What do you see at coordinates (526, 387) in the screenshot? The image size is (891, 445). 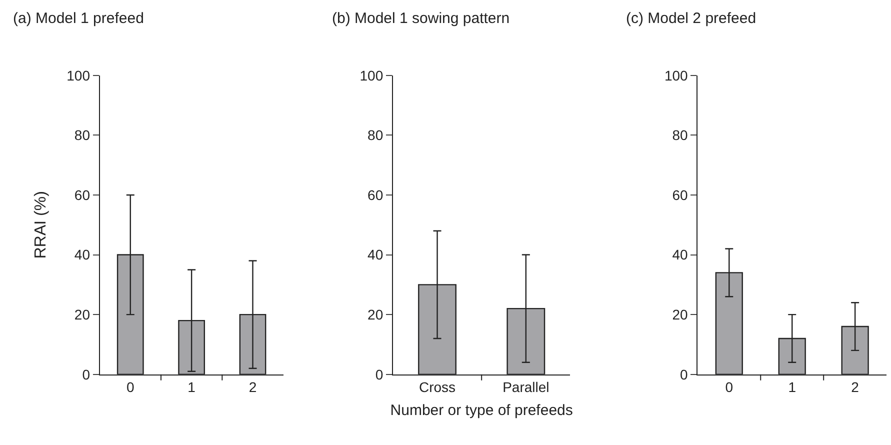 I see `x-tick-label: Parallel` at bounding box center [526, 387].